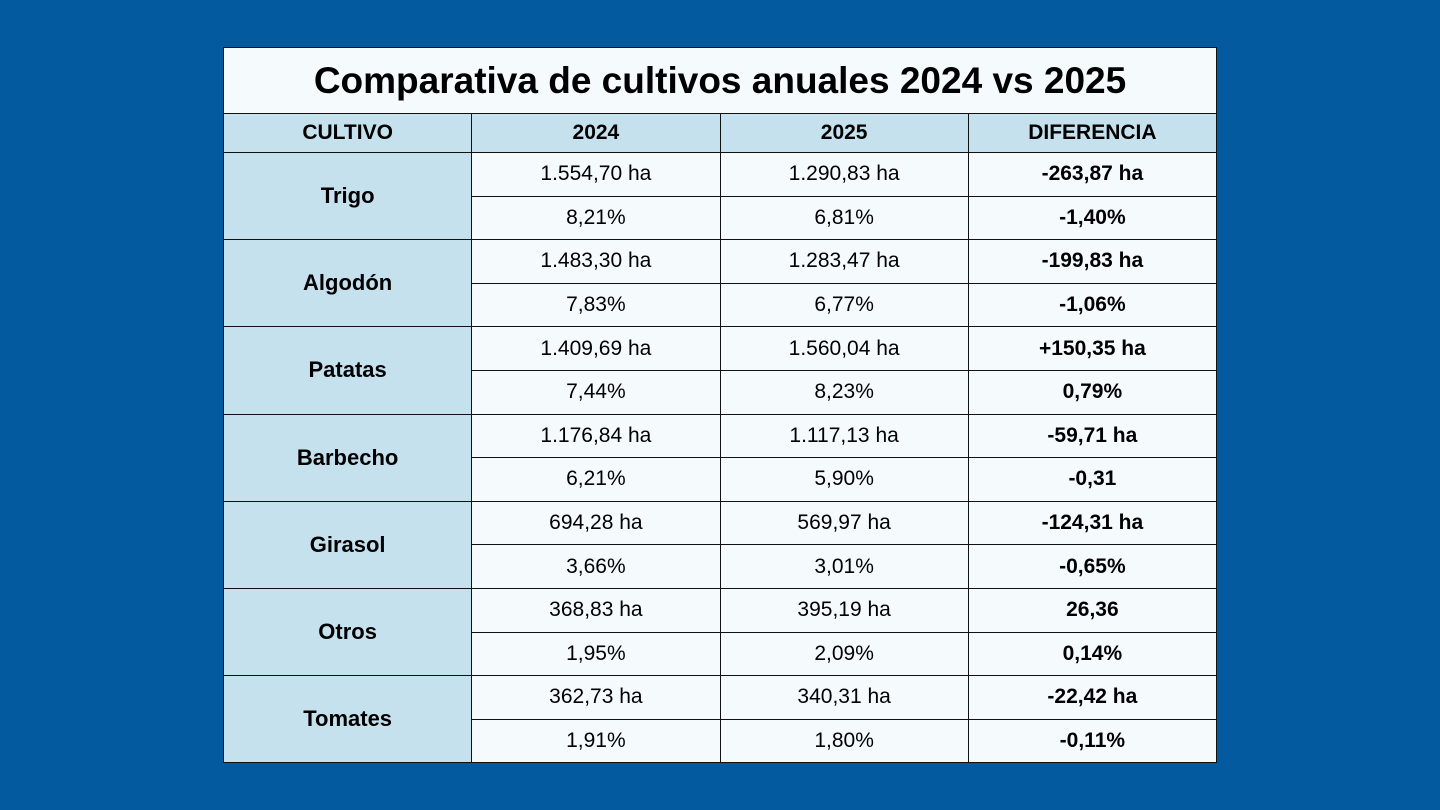  Describe the element at coordinates (596, 174) in the screenshot. I see `hectares-2024: 1.554,70 ha` at that location.